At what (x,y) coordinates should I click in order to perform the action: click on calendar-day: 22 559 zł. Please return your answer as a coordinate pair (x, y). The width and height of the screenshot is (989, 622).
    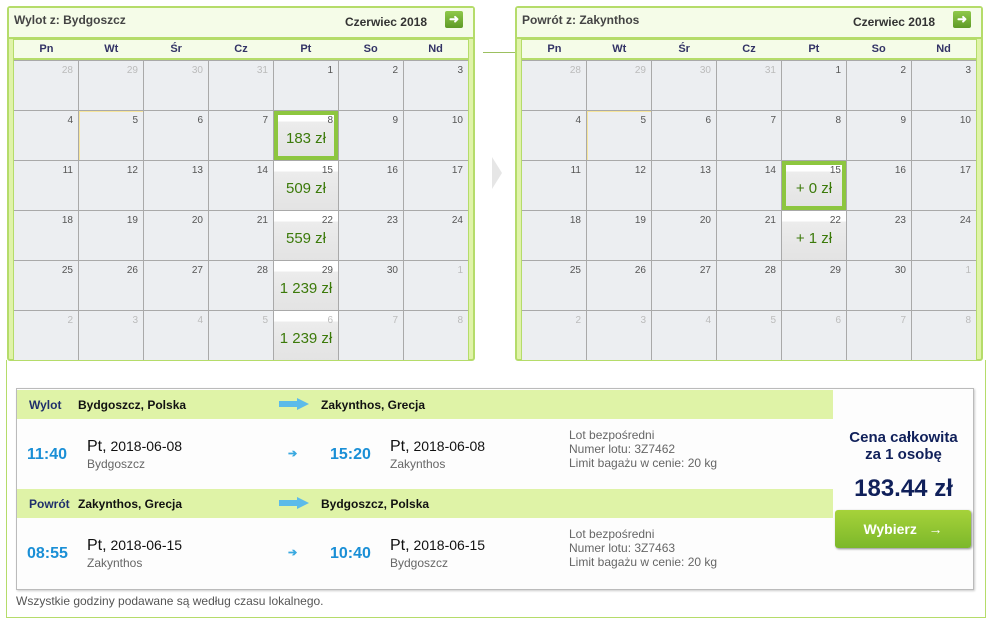
    Looking at the image, I should click on (306, 235).